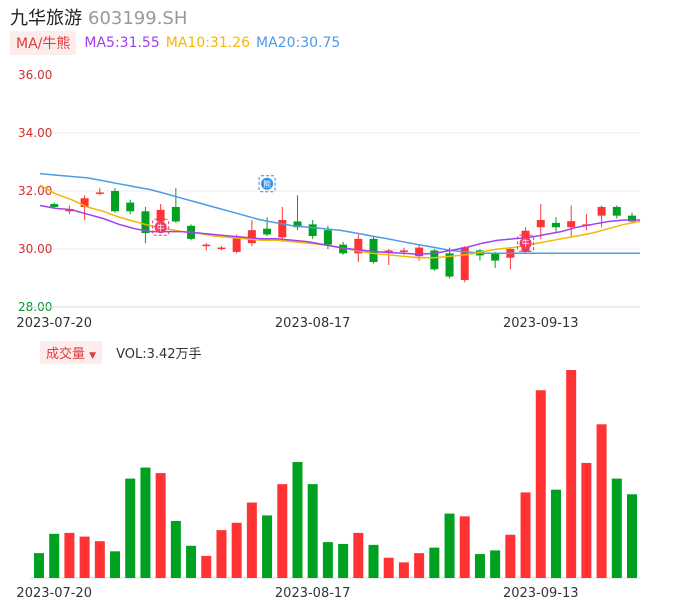  Describe the element at coordinates (541, 593) in the screenshot. I see `volume-date-label: 2023-09-13` at that location.